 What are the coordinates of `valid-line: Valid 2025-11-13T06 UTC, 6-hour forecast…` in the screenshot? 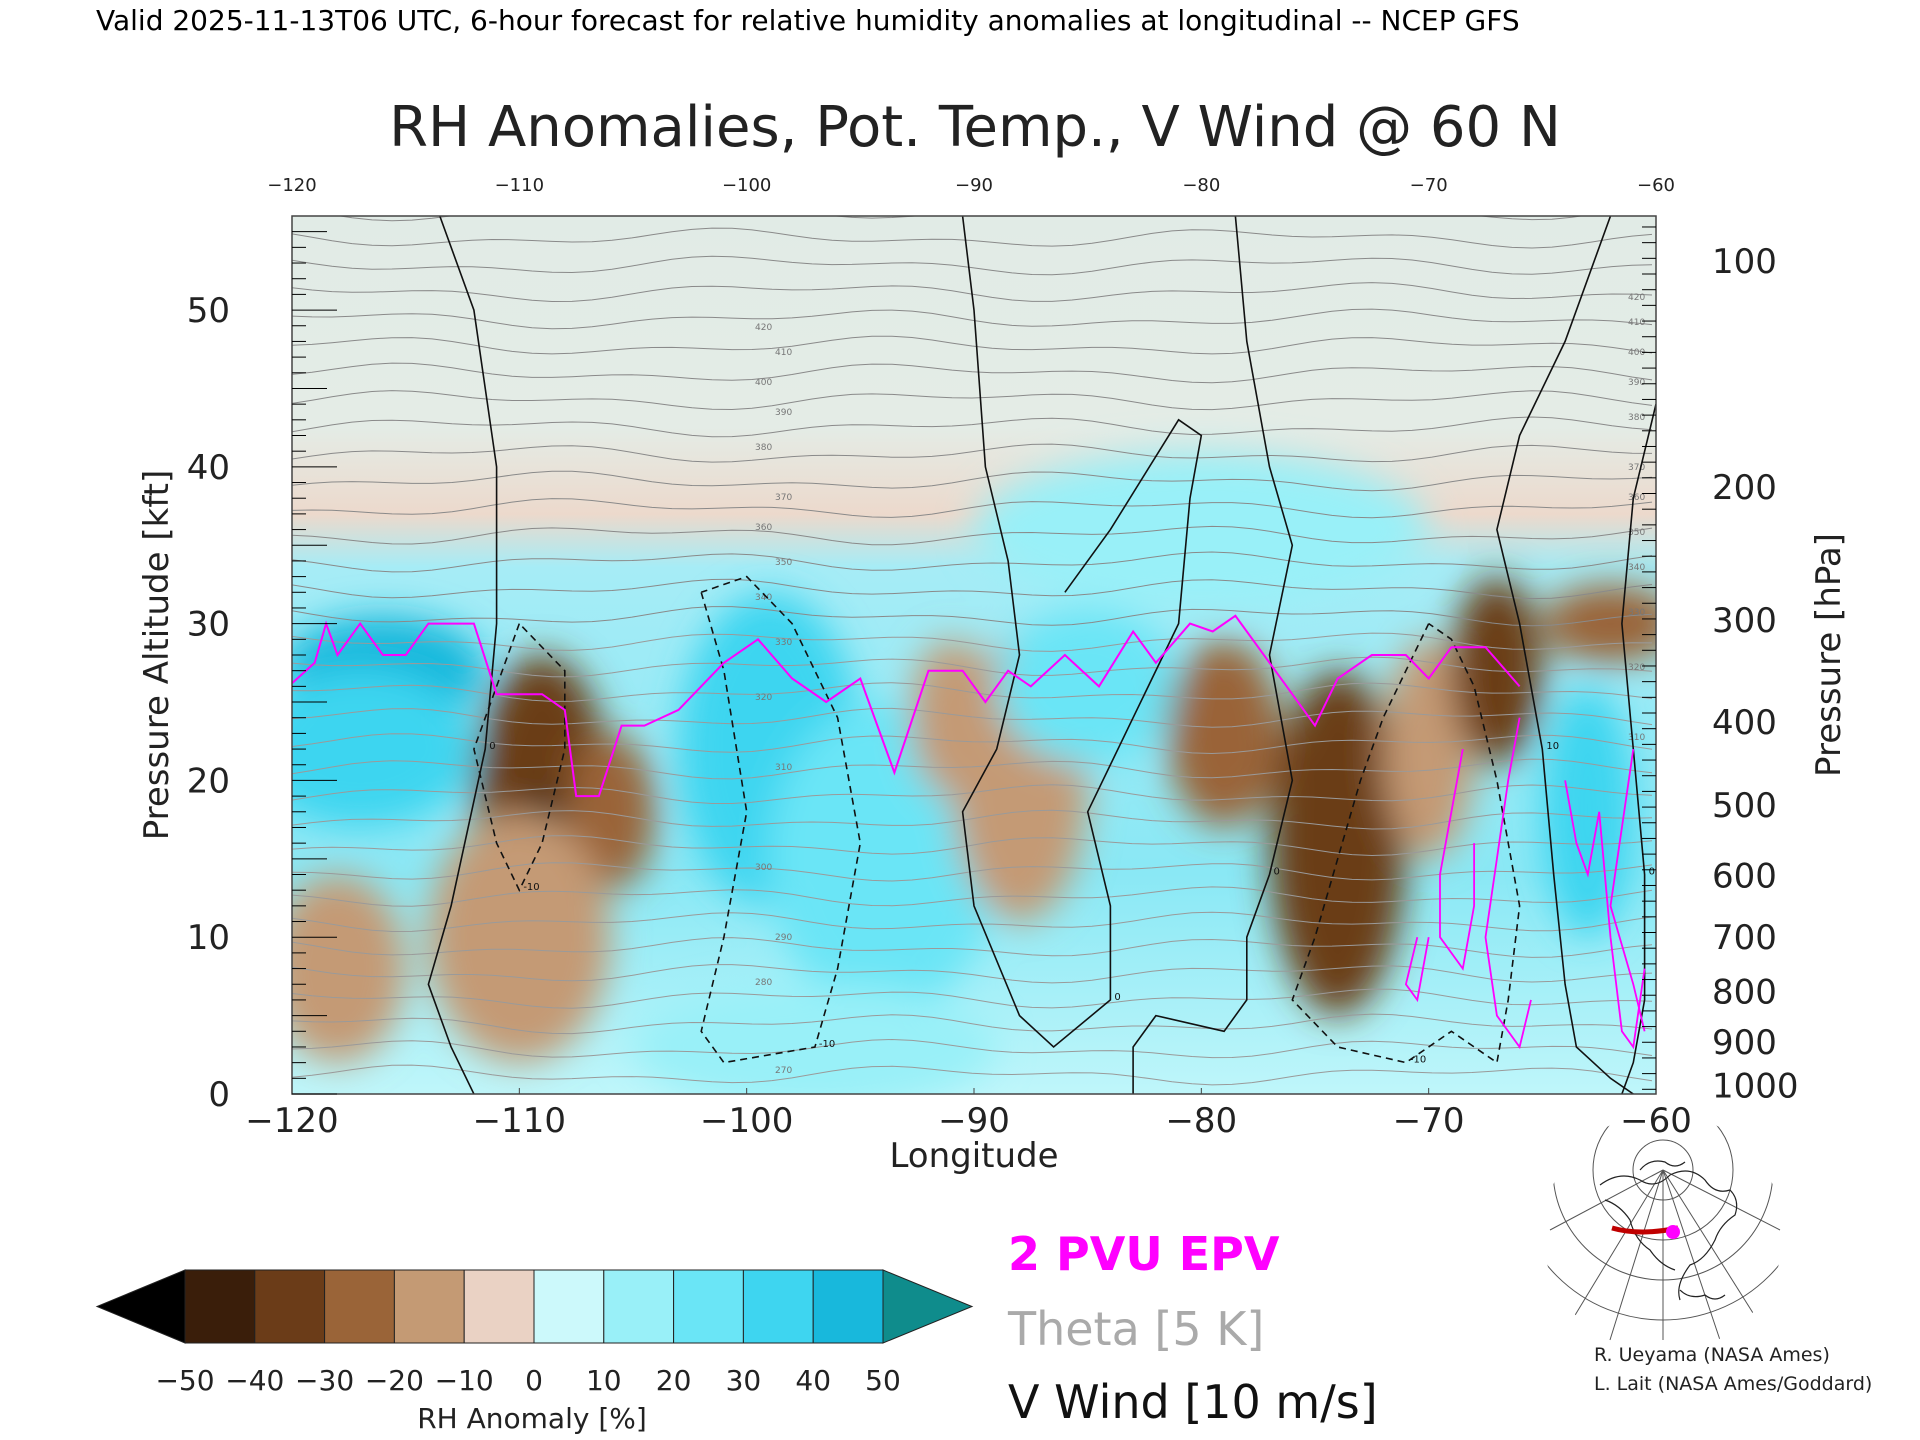 It's located at (808, 20).